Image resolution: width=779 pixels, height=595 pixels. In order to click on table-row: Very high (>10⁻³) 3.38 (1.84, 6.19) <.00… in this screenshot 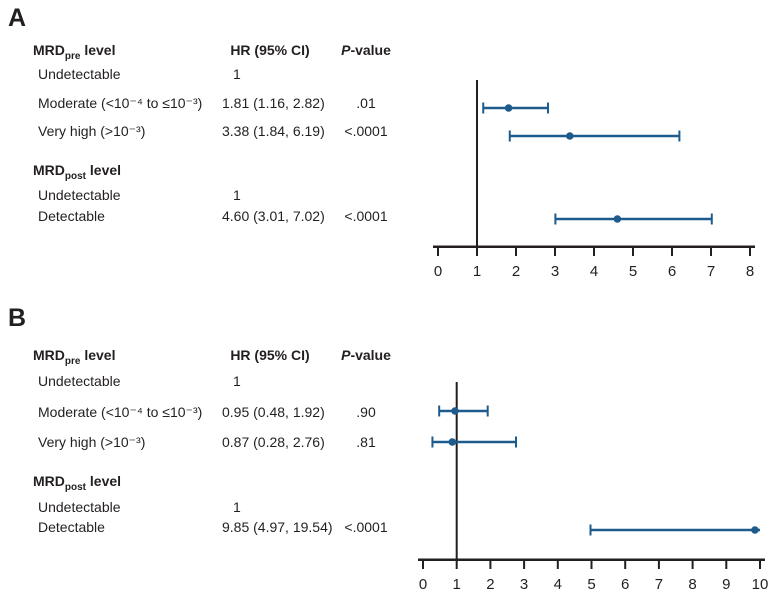, I will do `click(202, 131)`.